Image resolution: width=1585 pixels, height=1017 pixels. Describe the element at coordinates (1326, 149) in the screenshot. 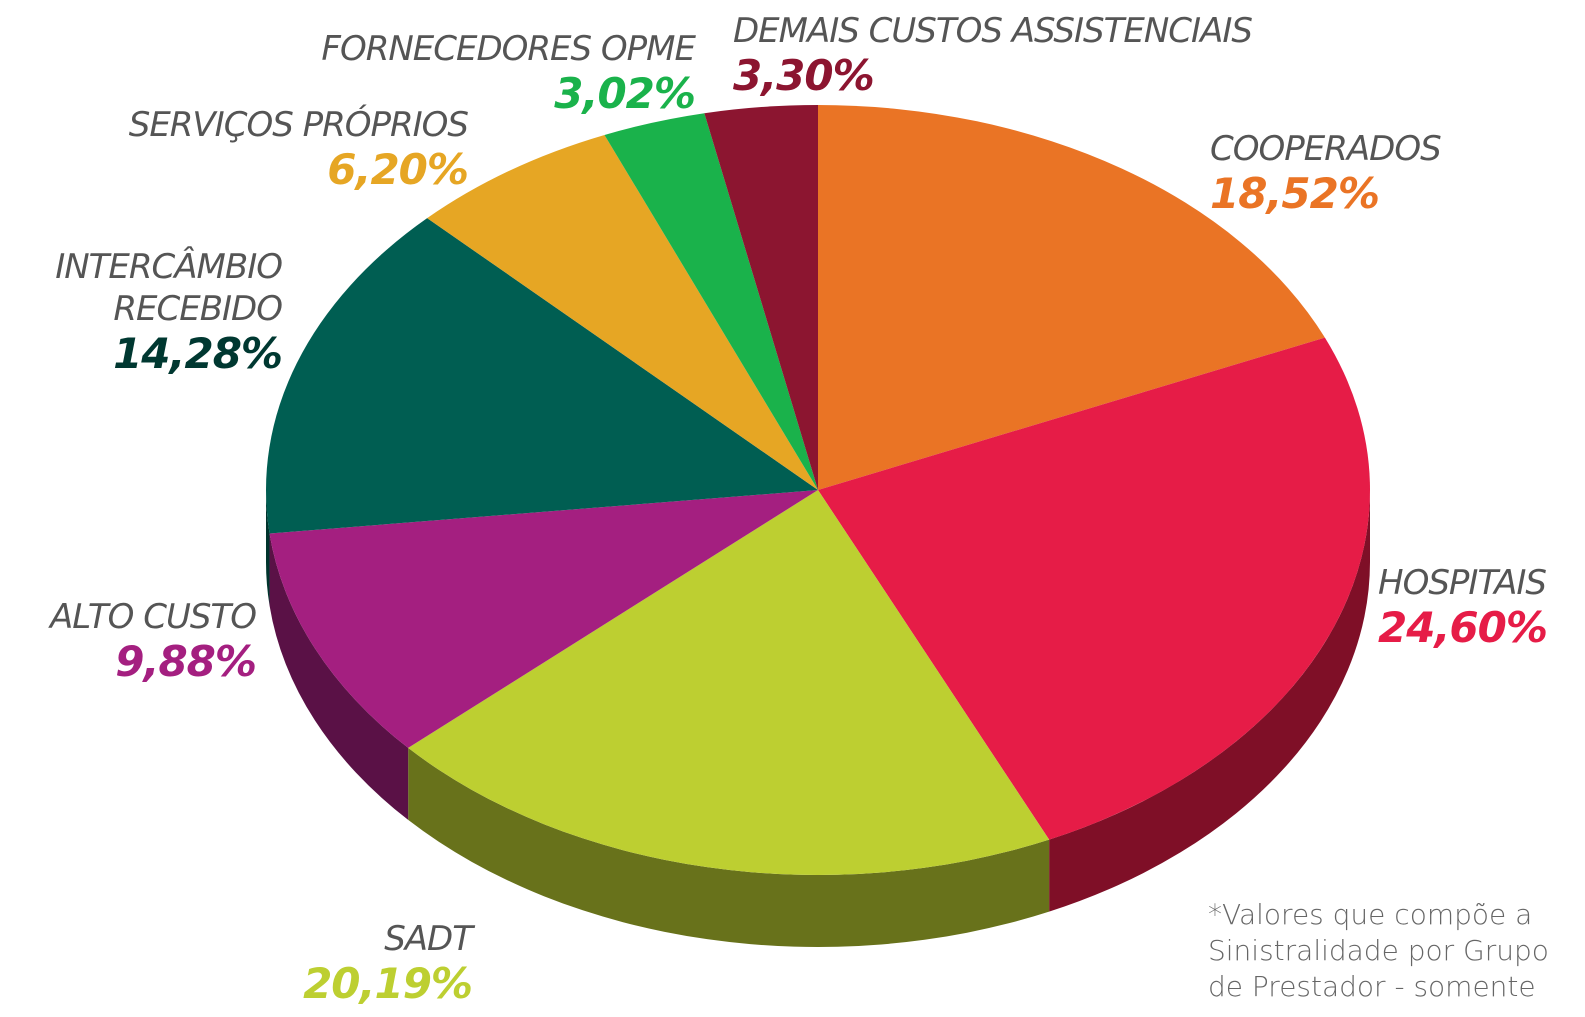

I see `category-label: COOPERADOS` at that location.